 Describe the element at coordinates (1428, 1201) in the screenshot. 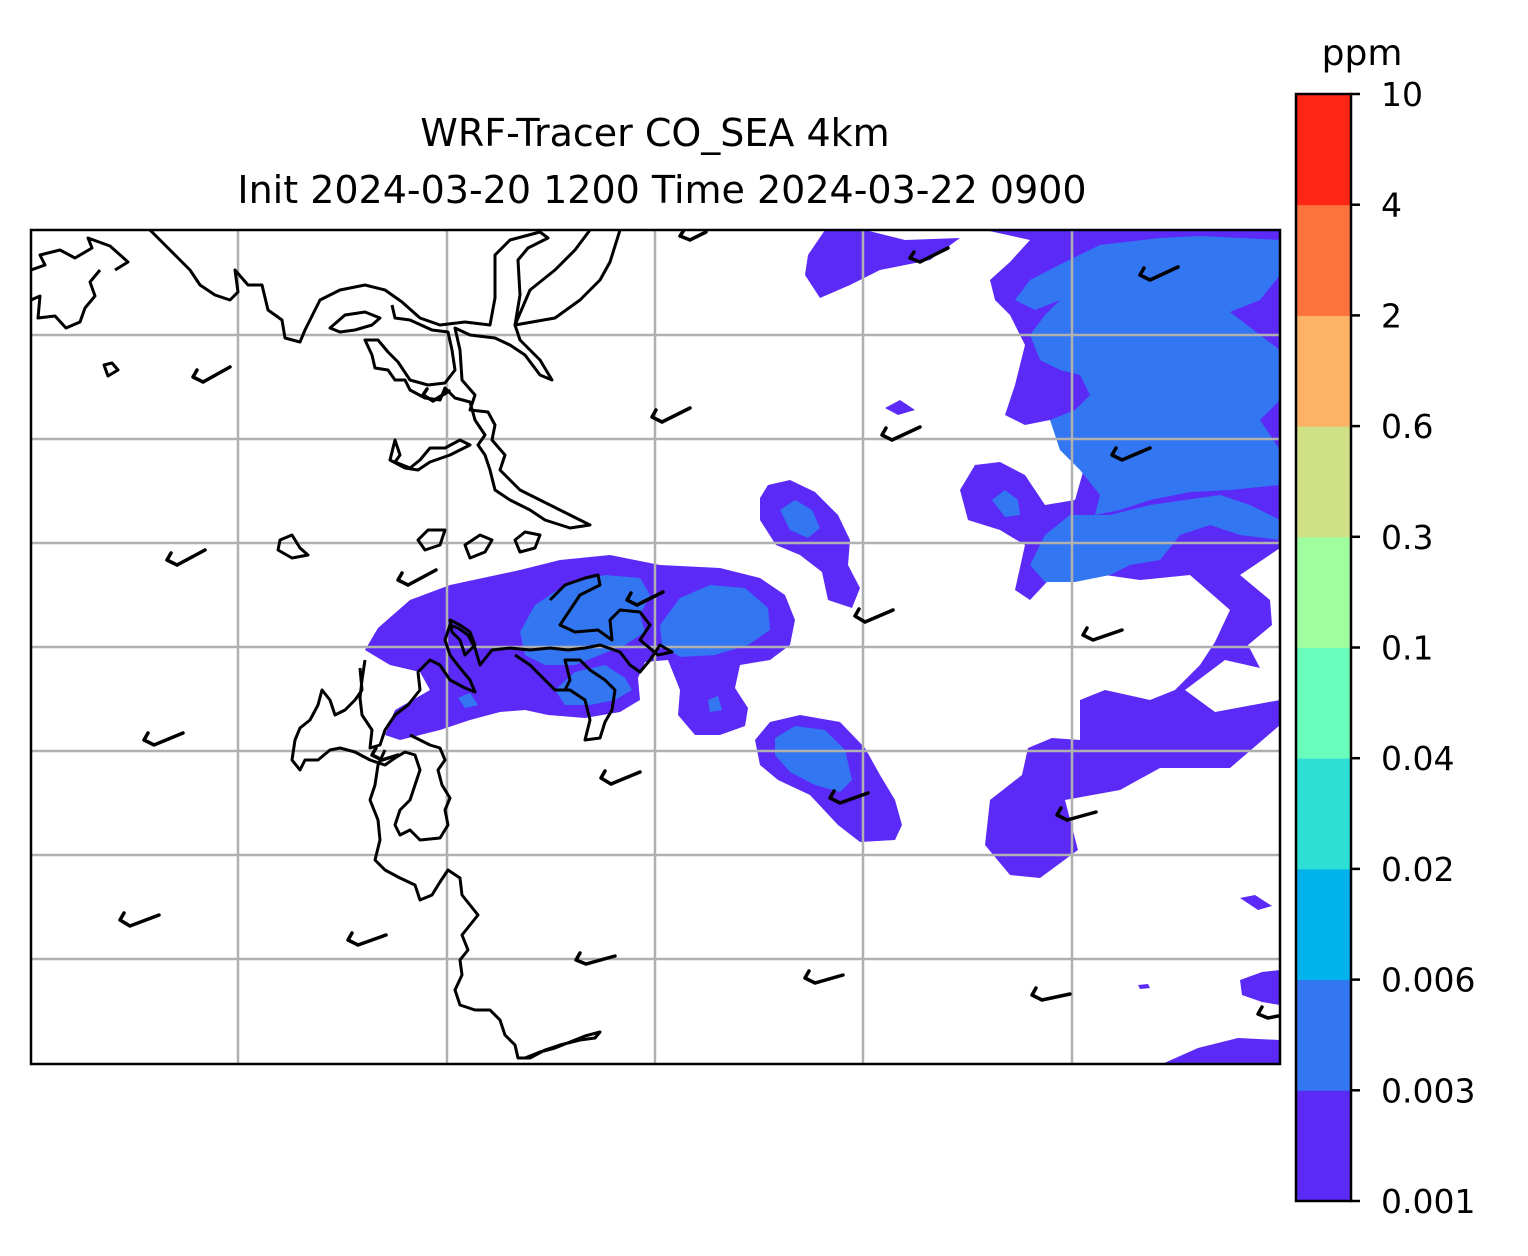

I see `colorbar-tick-label: 0.001` at that location.